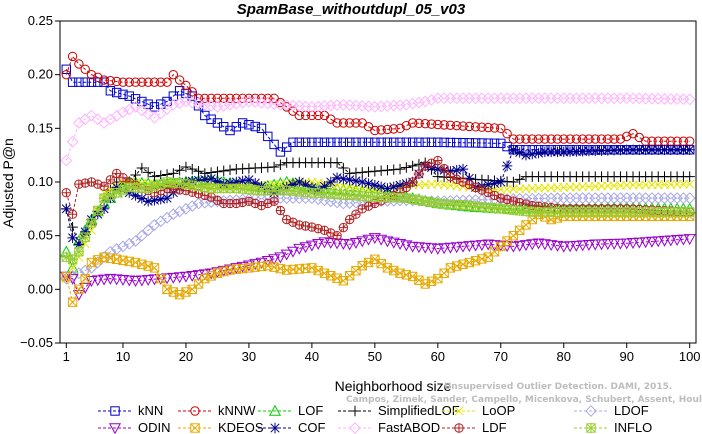 The width and height of the screenshot is (702, 434). Describe the element at coordinates (626, 356) in the screenshot. I see `x-tick-label: 90` at that location.